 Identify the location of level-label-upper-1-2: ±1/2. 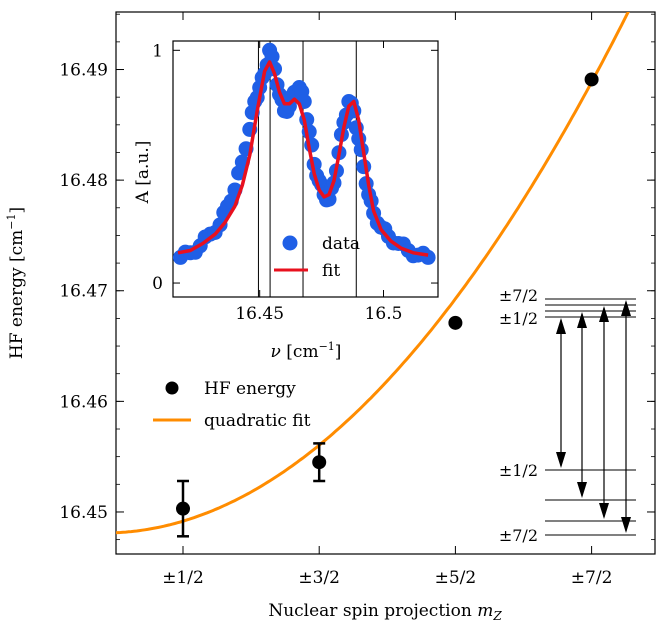
(518, 318).